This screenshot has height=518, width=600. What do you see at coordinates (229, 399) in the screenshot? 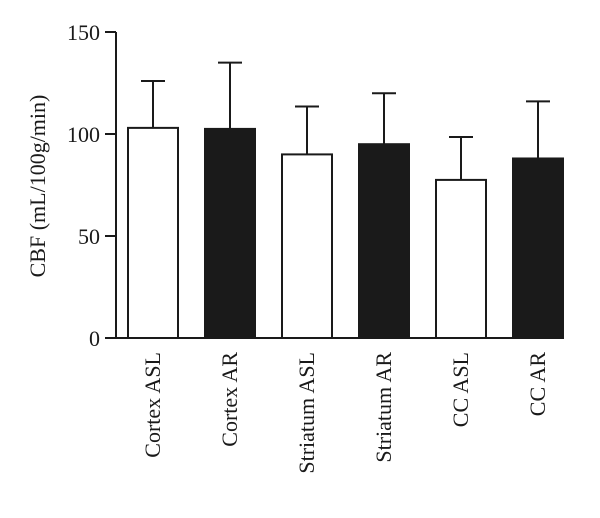
I see `category-label: Cortex AR` at bounding box center [229, 399].